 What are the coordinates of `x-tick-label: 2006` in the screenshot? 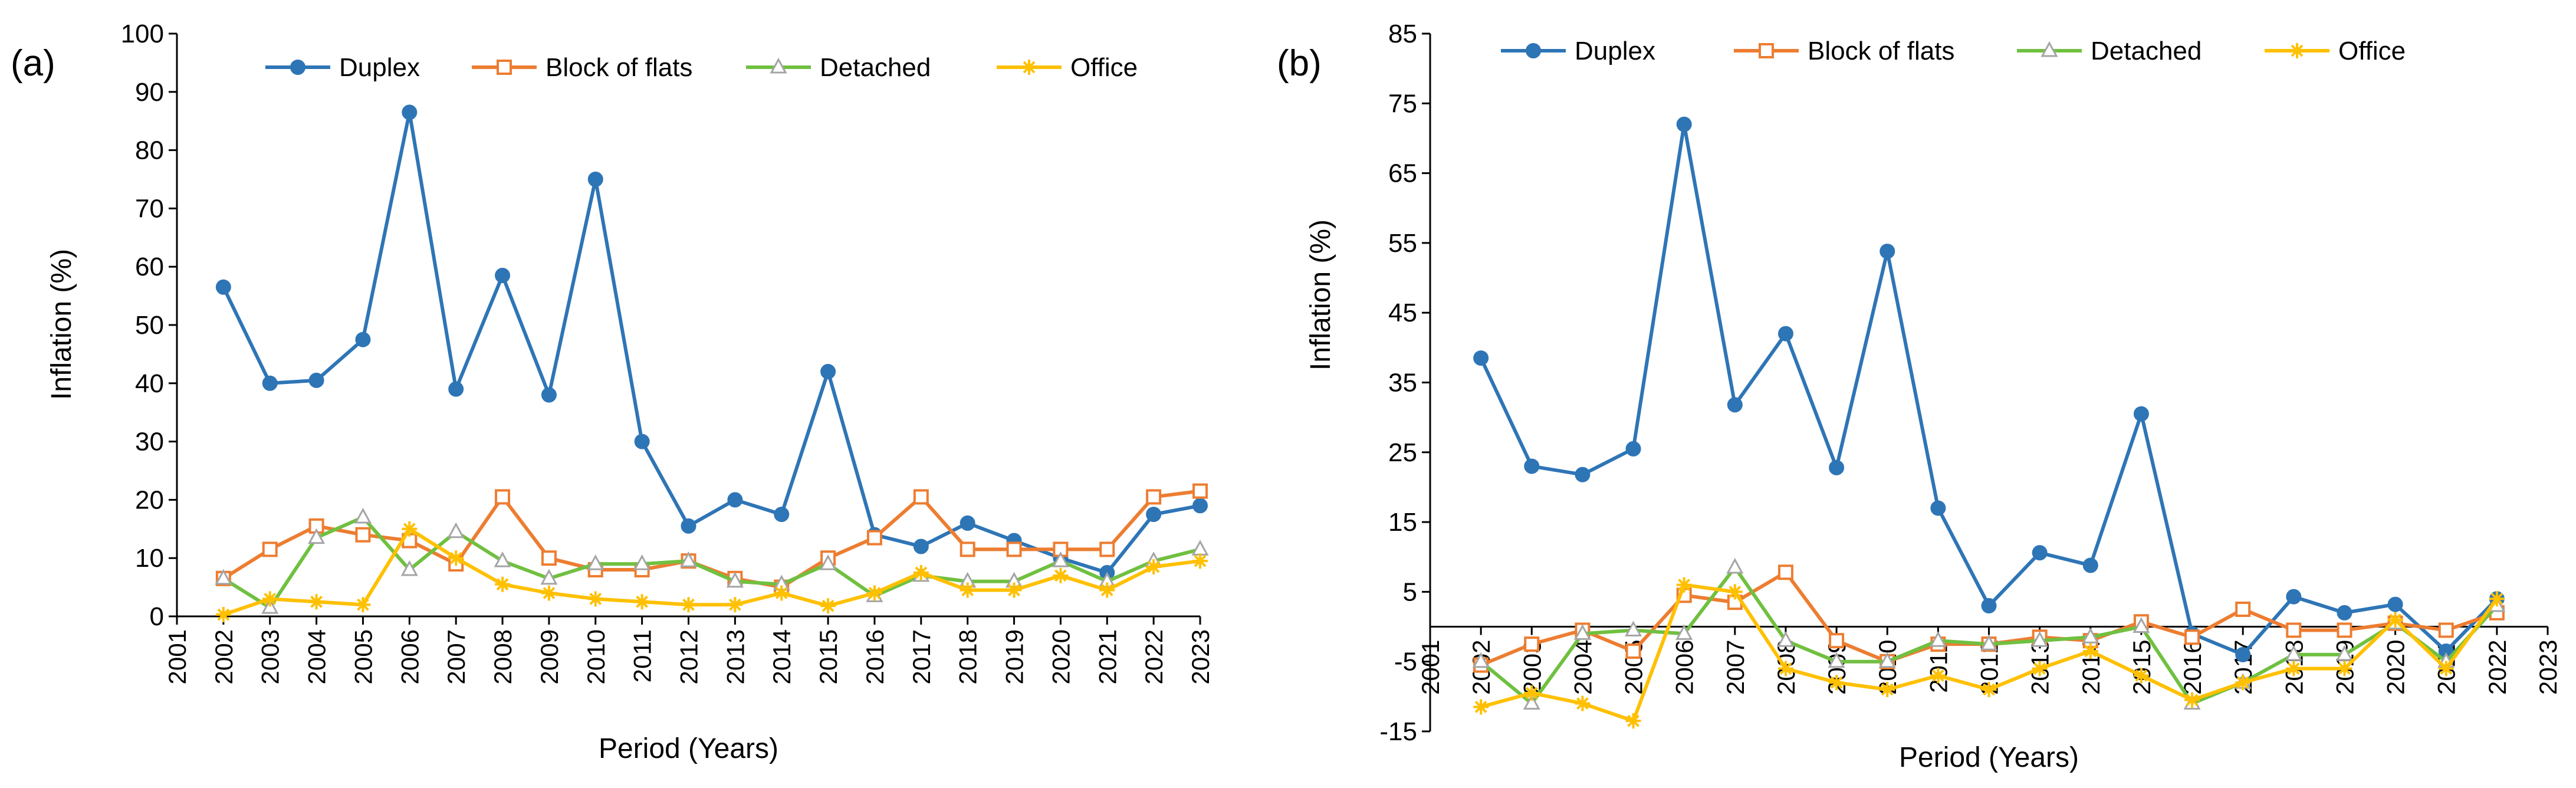 It's located at (1684, 667).